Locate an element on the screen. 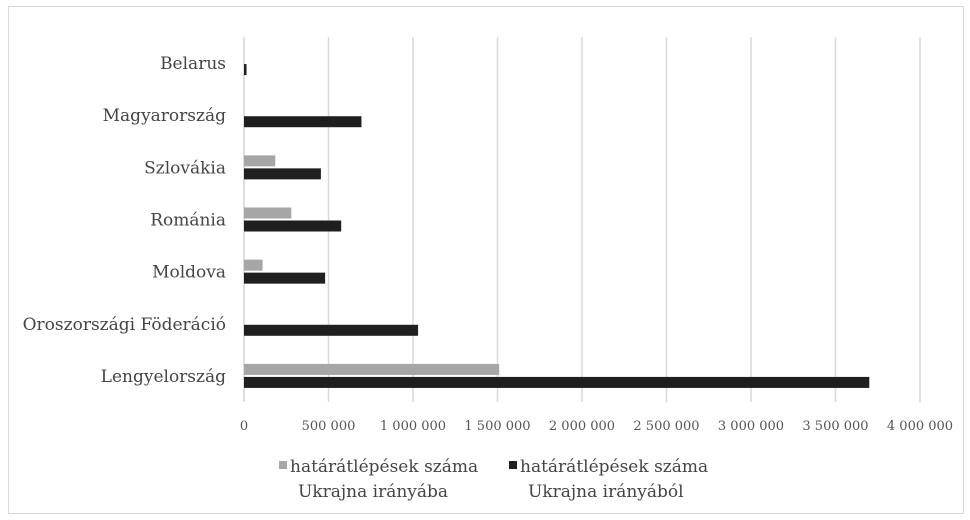 The height and width of the screenshot is (520, 970). category-label: Moldova is located at coordinates (189, 273).